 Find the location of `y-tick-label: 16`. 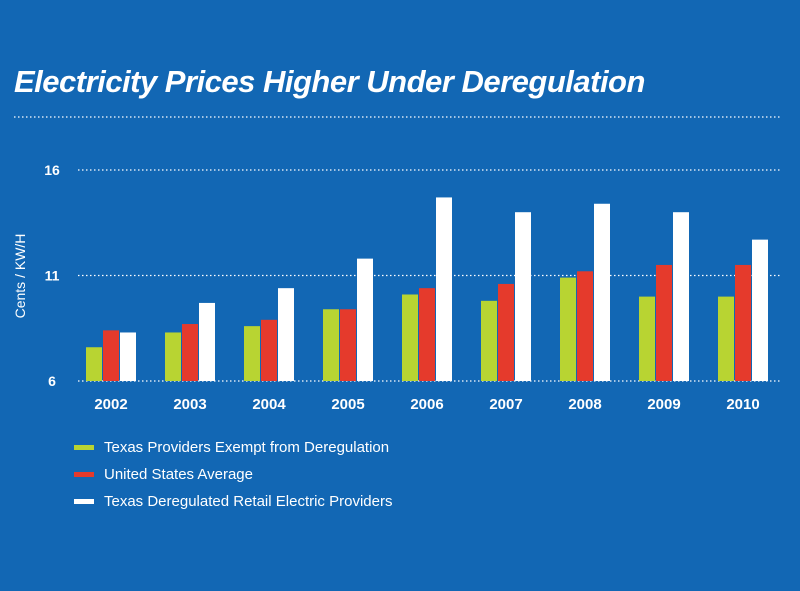

y-tick-label: 16 is located at coordinates (52, 170).